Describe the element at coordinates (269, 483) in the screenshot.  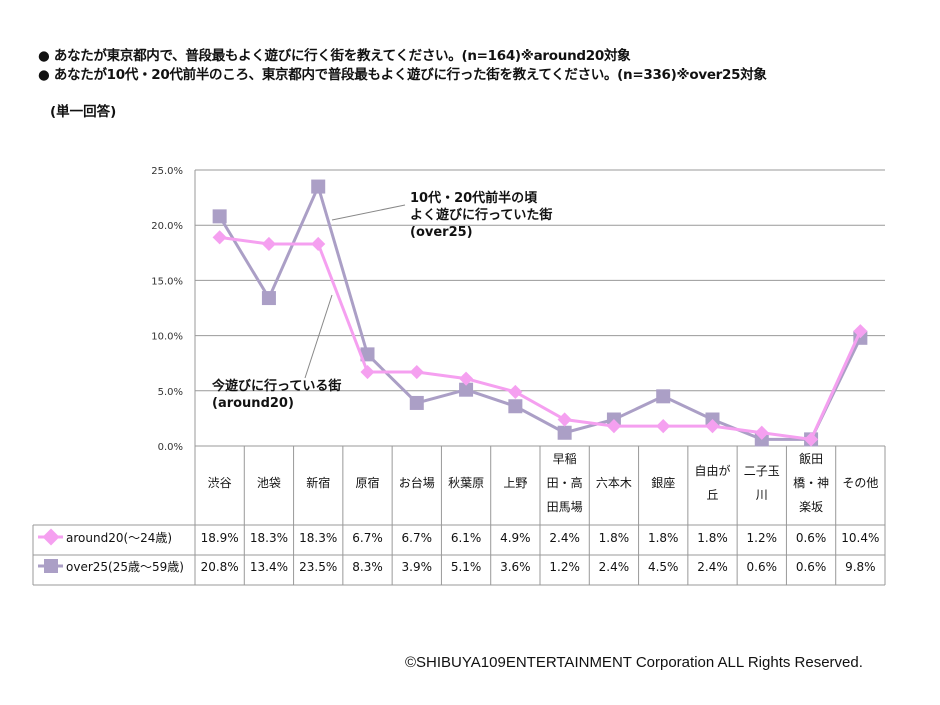
I see `category-label: 池袋` at that location.